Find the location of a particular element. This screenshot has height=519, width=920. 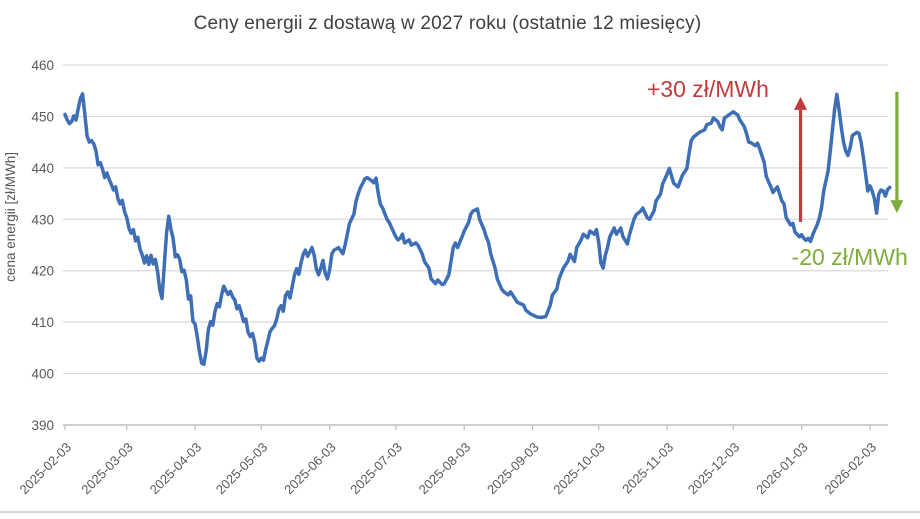

bottom-divider is located at coordinates (460, 512).